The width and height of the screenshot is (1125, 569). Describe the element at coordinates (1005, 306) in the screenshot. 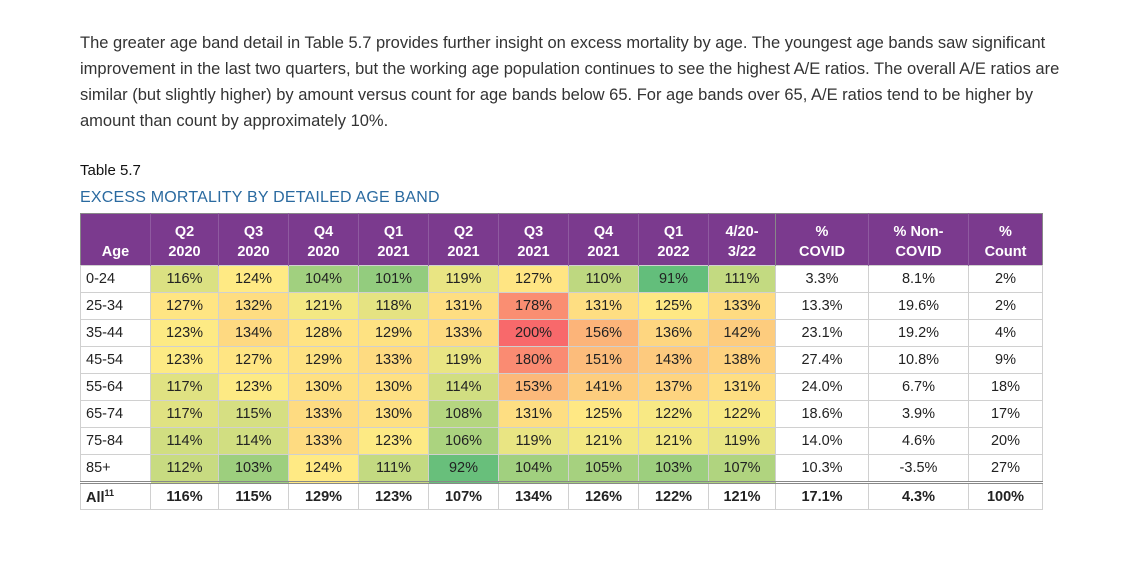

I see `count-cell: 2%` at that location.